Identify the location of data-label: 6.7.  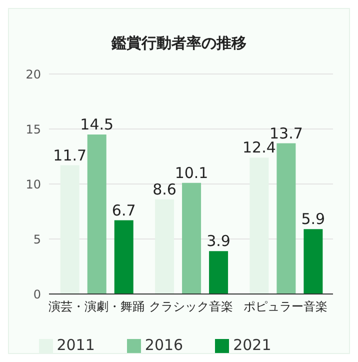
(124, 210).